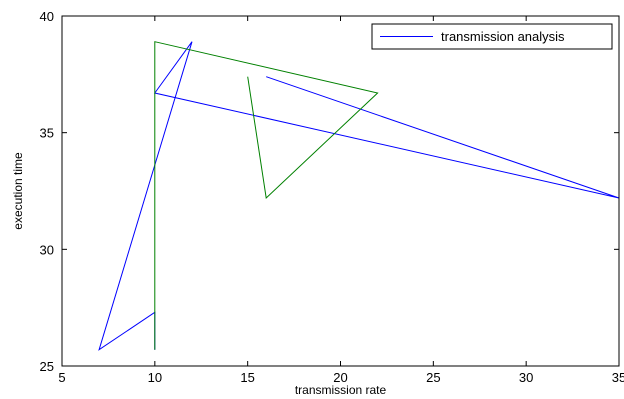 This screenshot has width=624, height=399. Describe the element at coordinates (47, 133) in the screenshot. I see `y-tick-label: 35` at that location.